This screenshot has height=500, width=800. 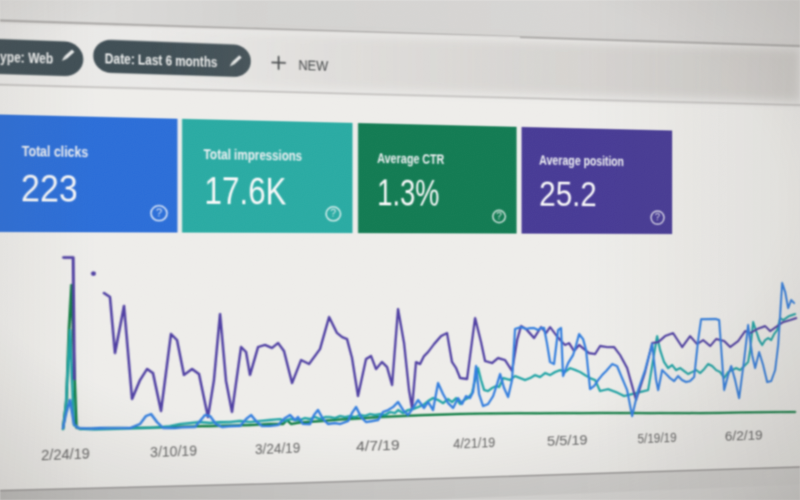 I want to click on svg-text: 6/2/19, so click(x=744, y=436).